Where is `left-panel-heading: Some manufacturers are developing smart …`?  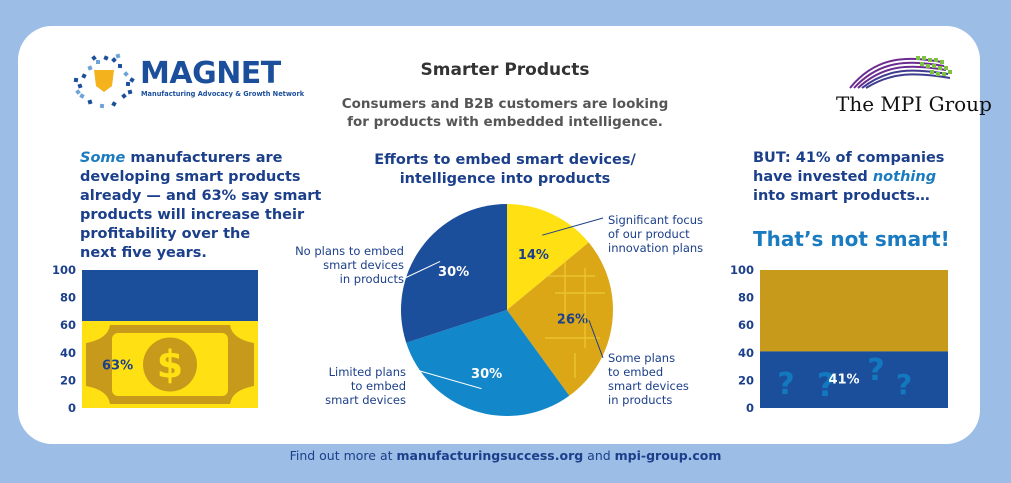 left-panel-heading: Some manufacturers are developing smart … is located at coordinates (205, 206).